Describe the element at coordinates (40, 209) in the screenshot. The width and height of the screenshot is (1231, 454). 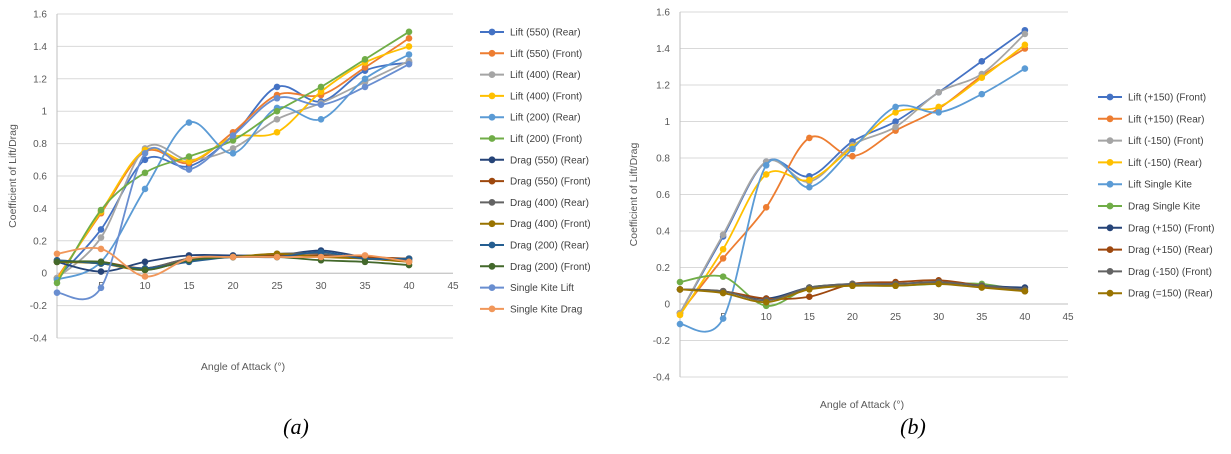
I see `y-tick-label: 0.4` at that location.